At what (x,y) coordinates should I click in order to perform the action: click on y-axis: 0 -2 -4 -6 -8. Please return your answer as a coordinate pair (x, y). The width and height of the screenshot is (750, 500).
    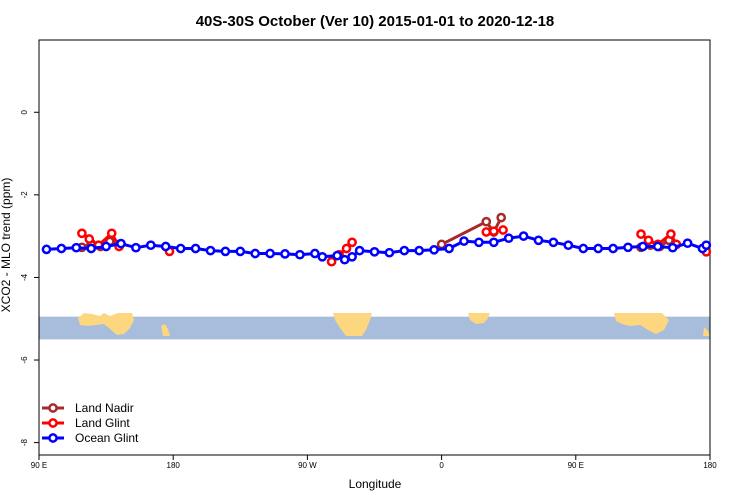
    Looking at the image, I should click on (29, 277).